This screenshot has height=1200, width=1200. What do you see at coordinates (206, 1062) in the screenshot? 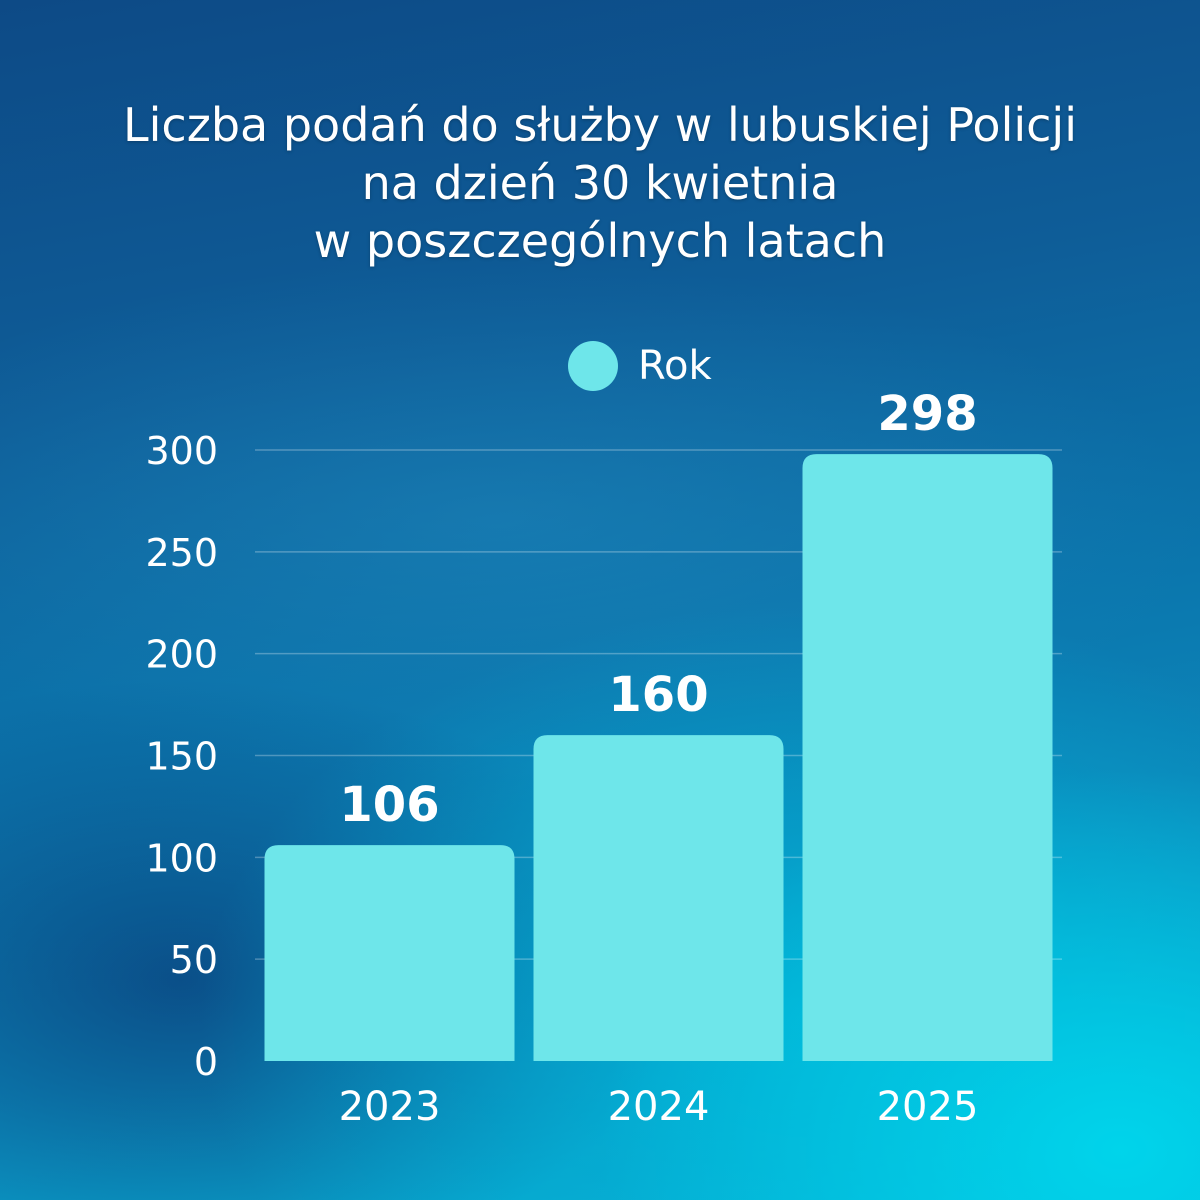
I see `y-tick-label: 0` at bounding box center [206, 1062].